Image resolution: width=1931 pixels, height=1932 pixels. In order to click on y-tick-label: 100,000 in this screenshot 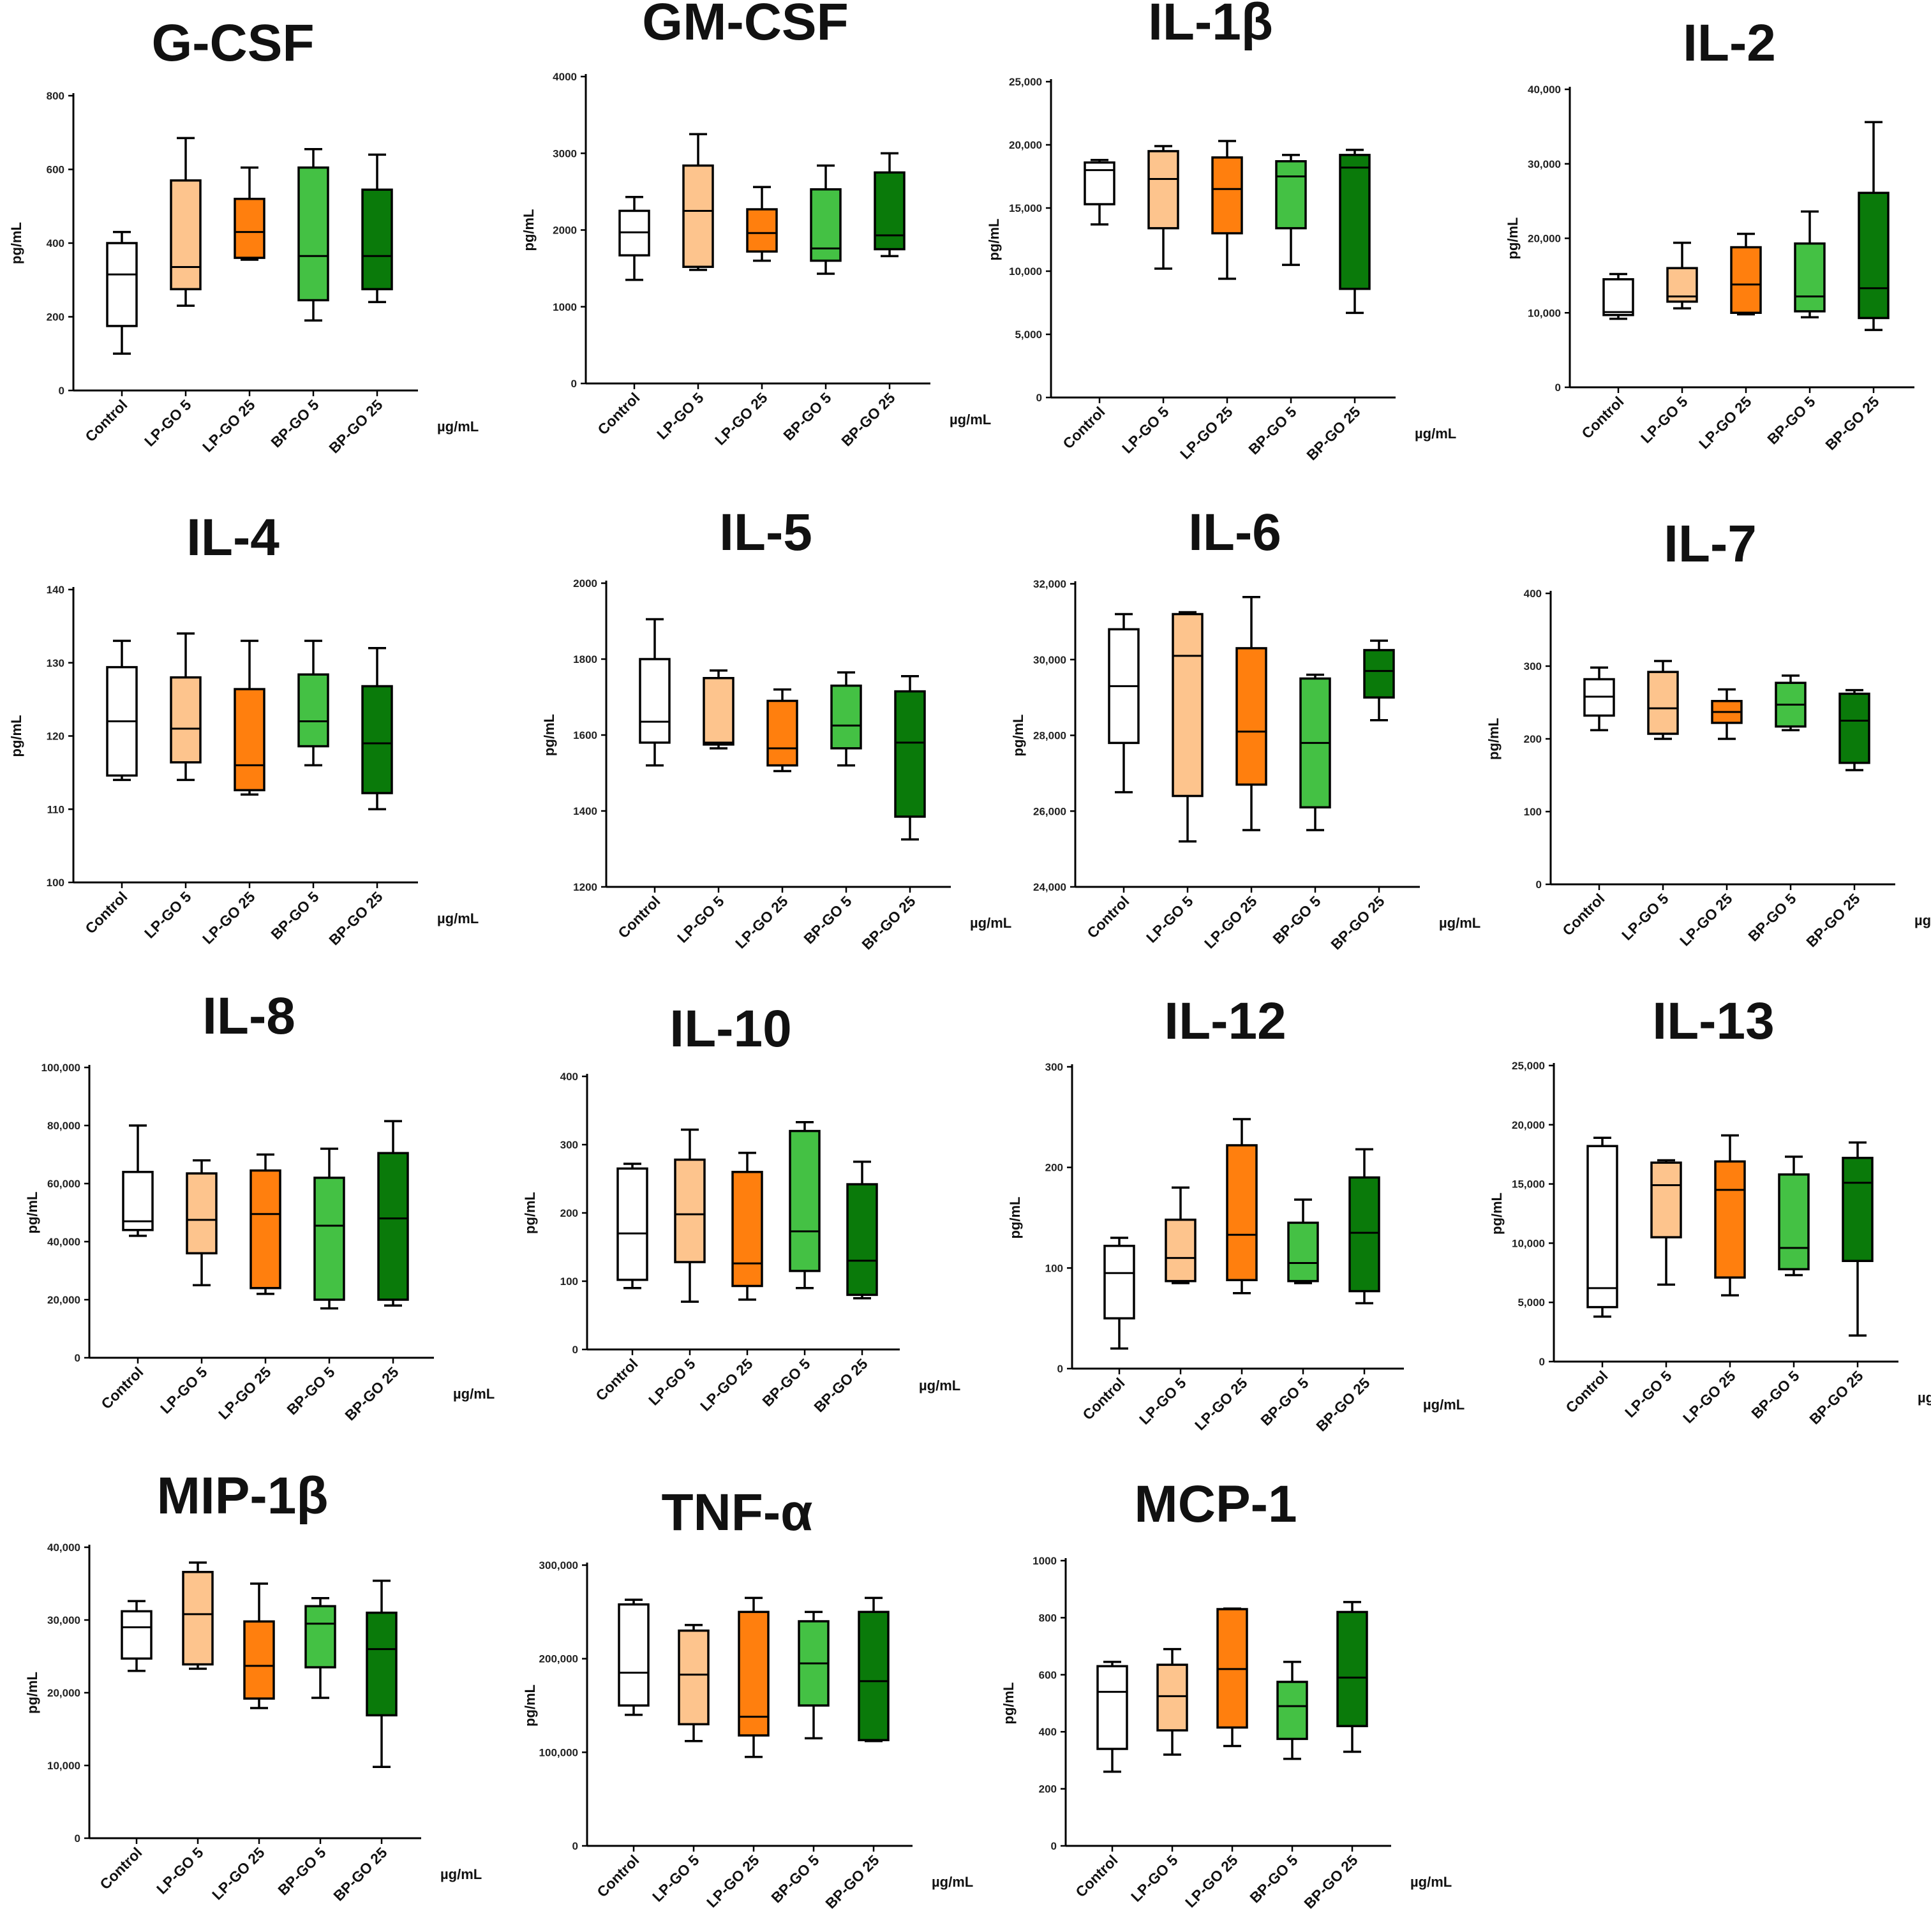, I will do `click(558, 1752)`.